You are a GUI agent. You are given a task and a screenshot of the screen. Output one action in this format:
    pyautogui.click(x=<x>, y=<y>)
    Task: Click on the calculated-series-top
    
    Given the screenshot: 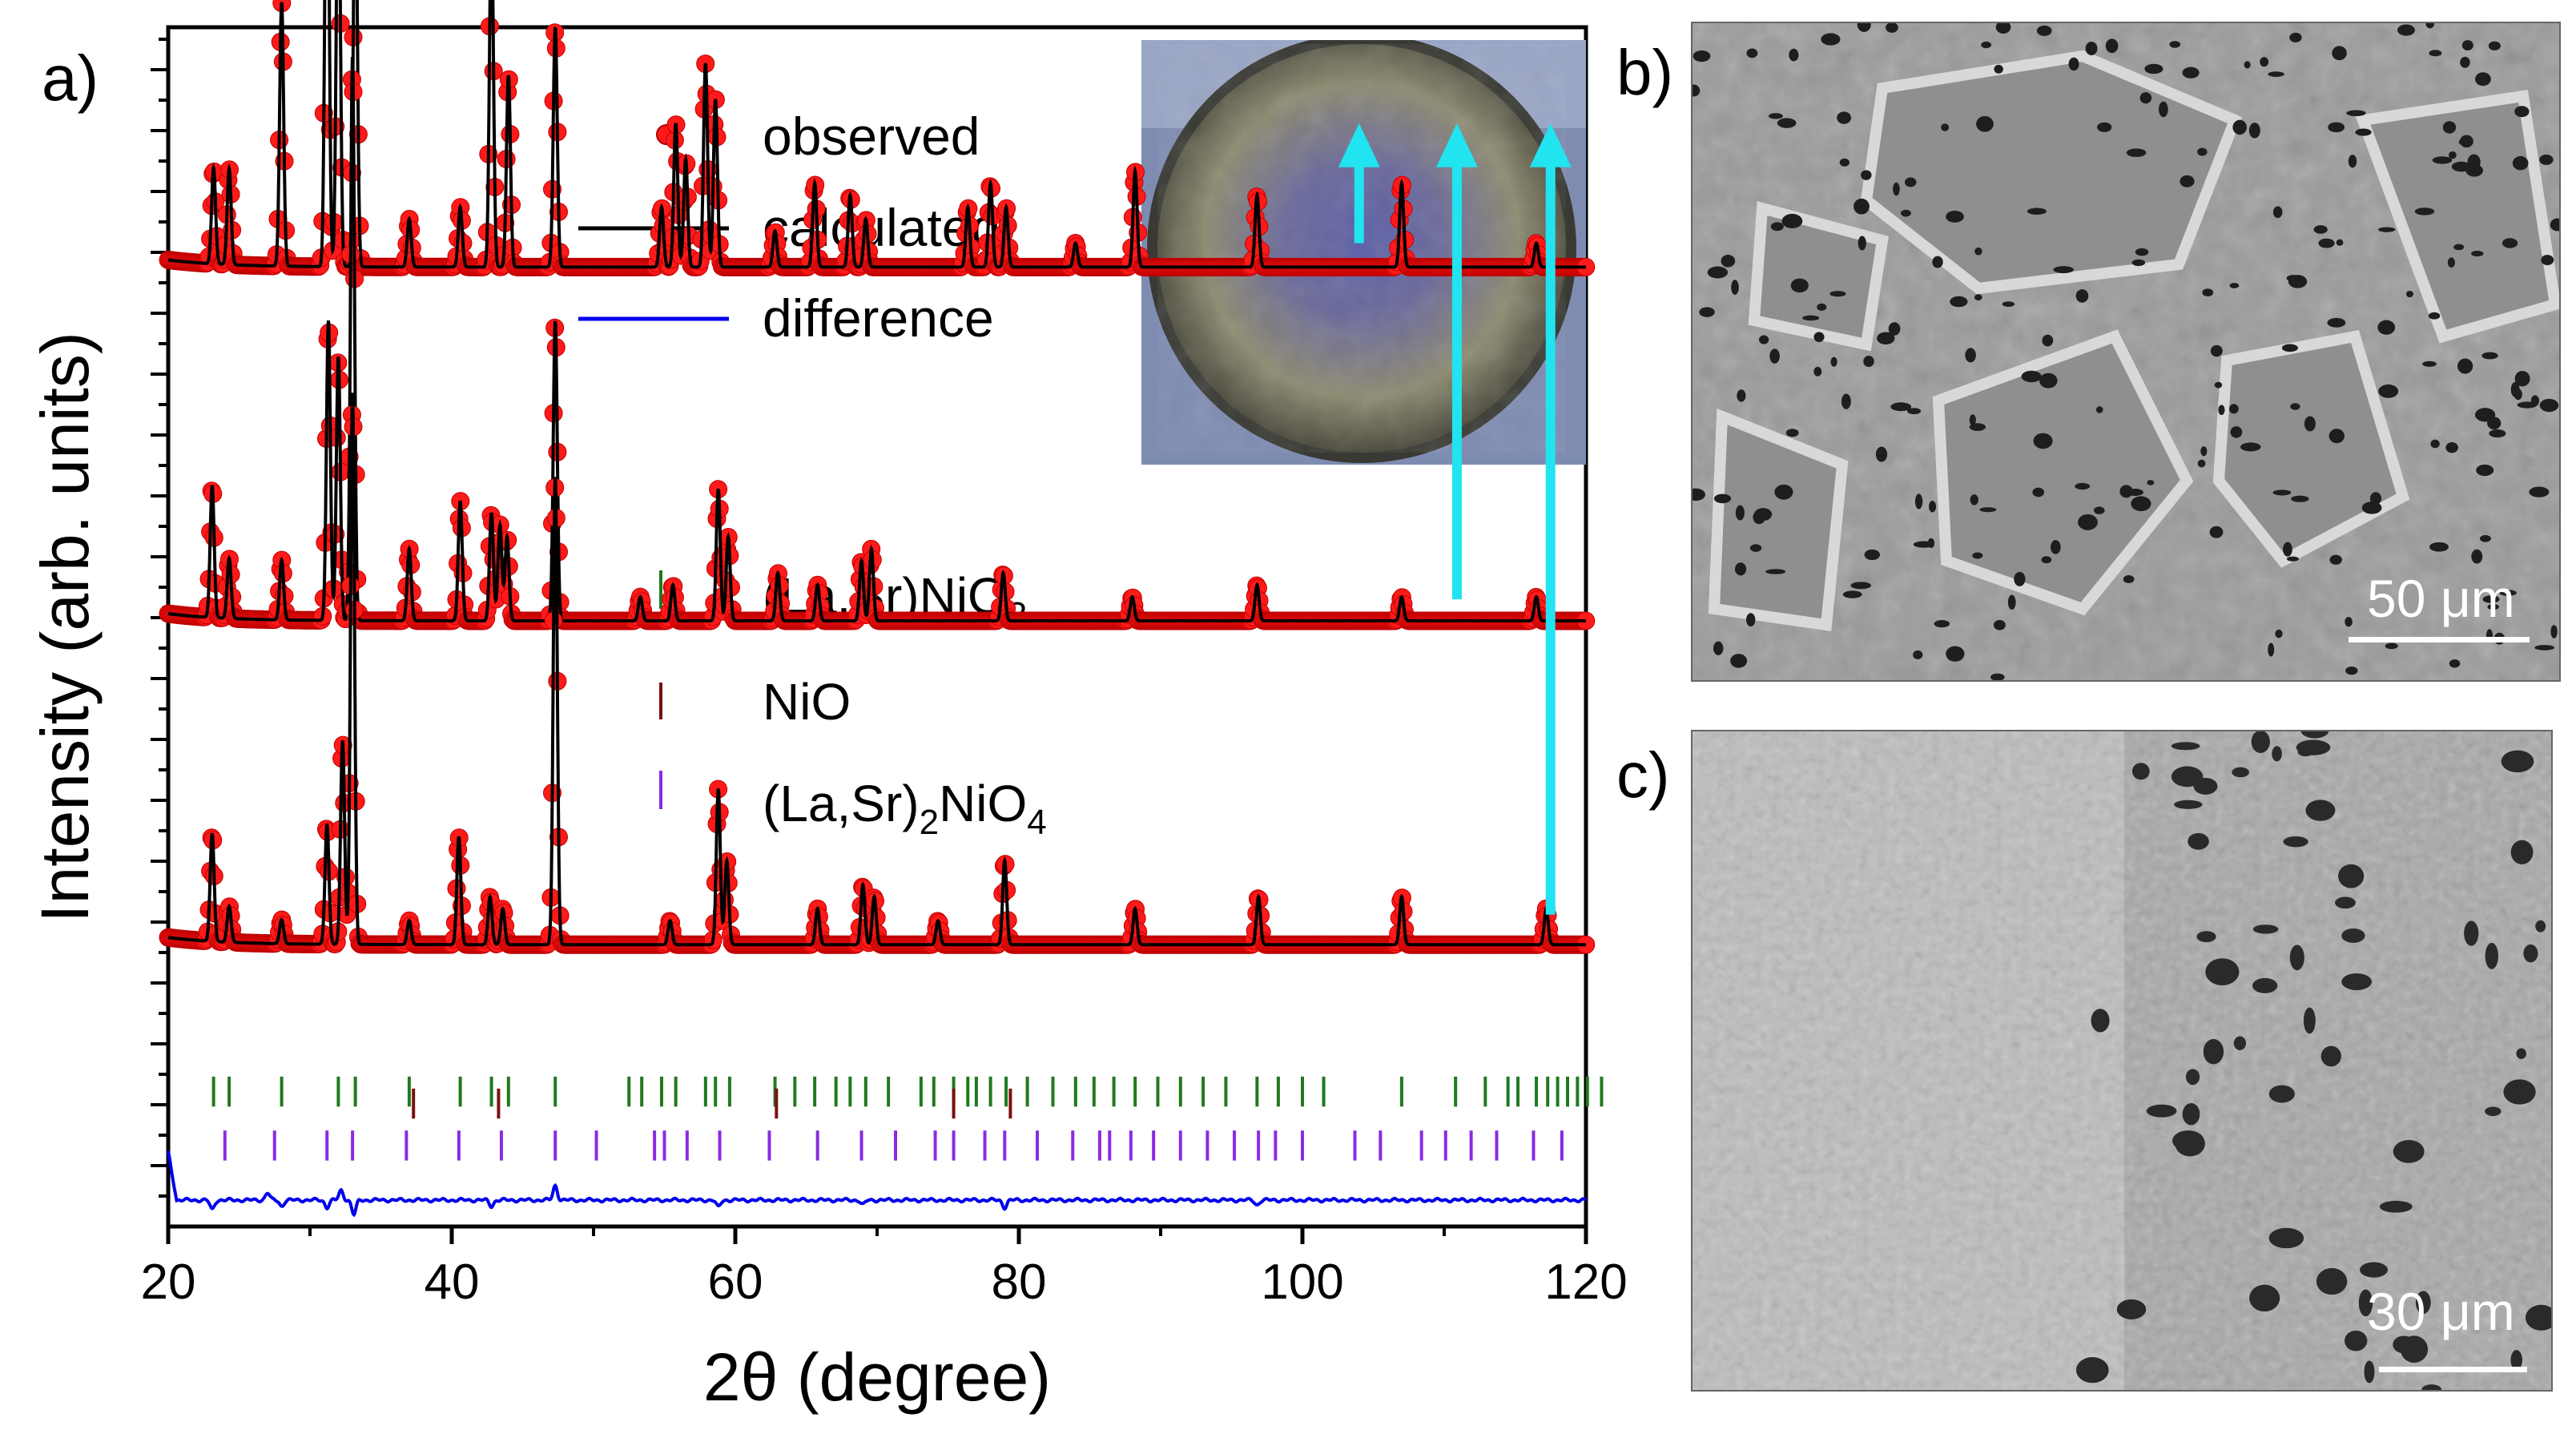 What is the action you would take?
    pyautogui.click(x=876, y=134)
    